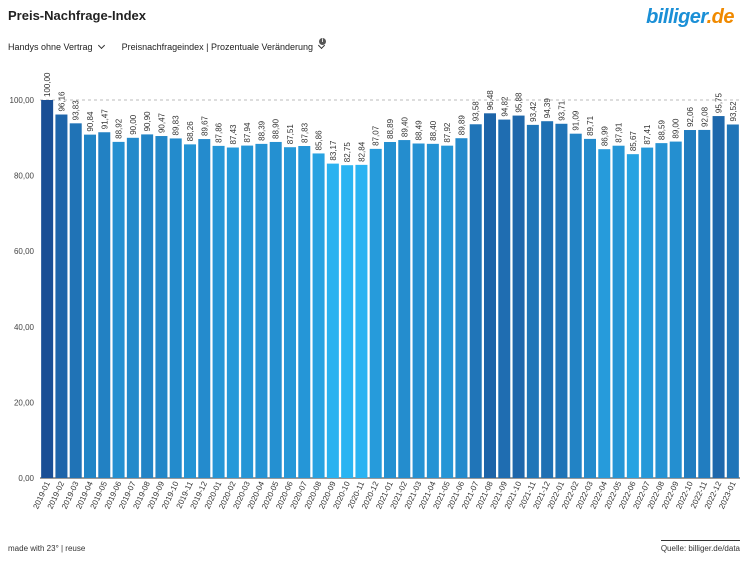  I want to click on source-link: Quelle: billiger.de/data, so click(700, 546).